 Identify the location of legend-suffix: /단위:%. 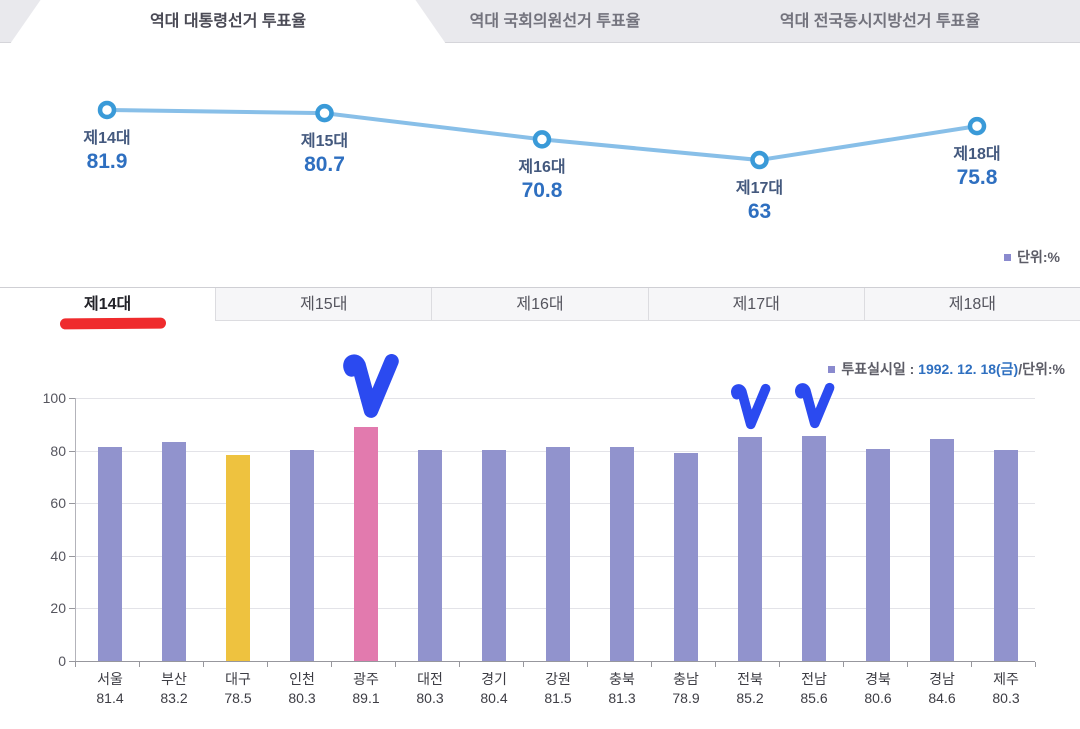
(1041, 369).